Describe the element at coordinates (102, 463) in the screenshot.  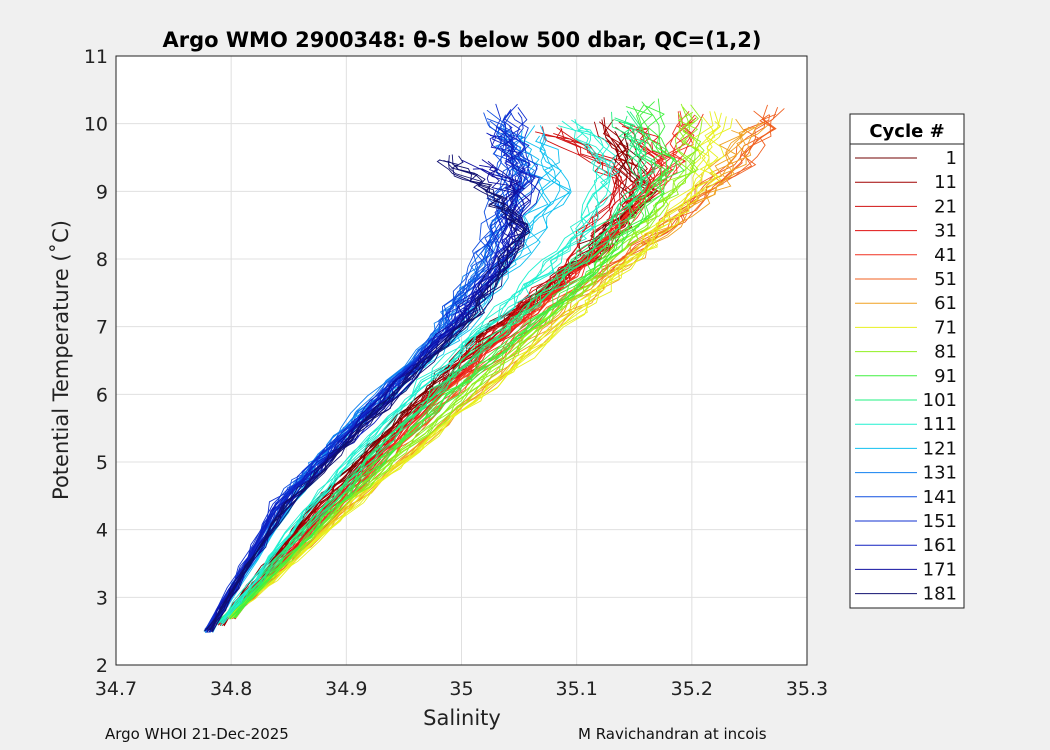
I see `y-tick-label: 5` at that location.